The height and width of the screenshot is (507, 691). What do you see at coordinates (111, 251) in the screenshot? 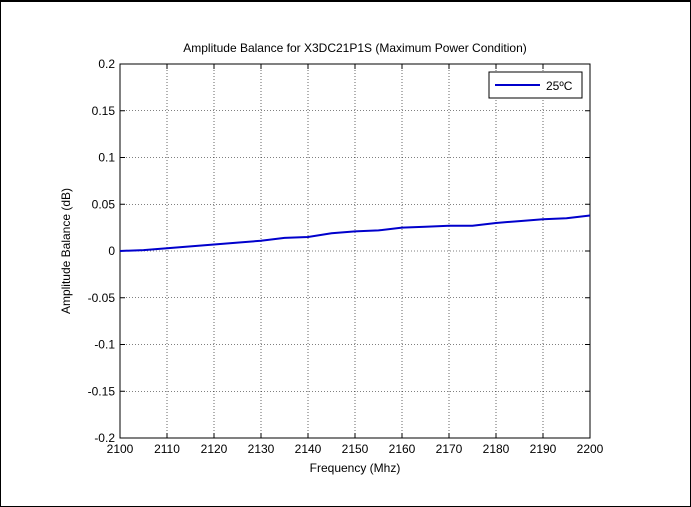
I see `y-tick-label: 0` at bounding box center [111, 251].